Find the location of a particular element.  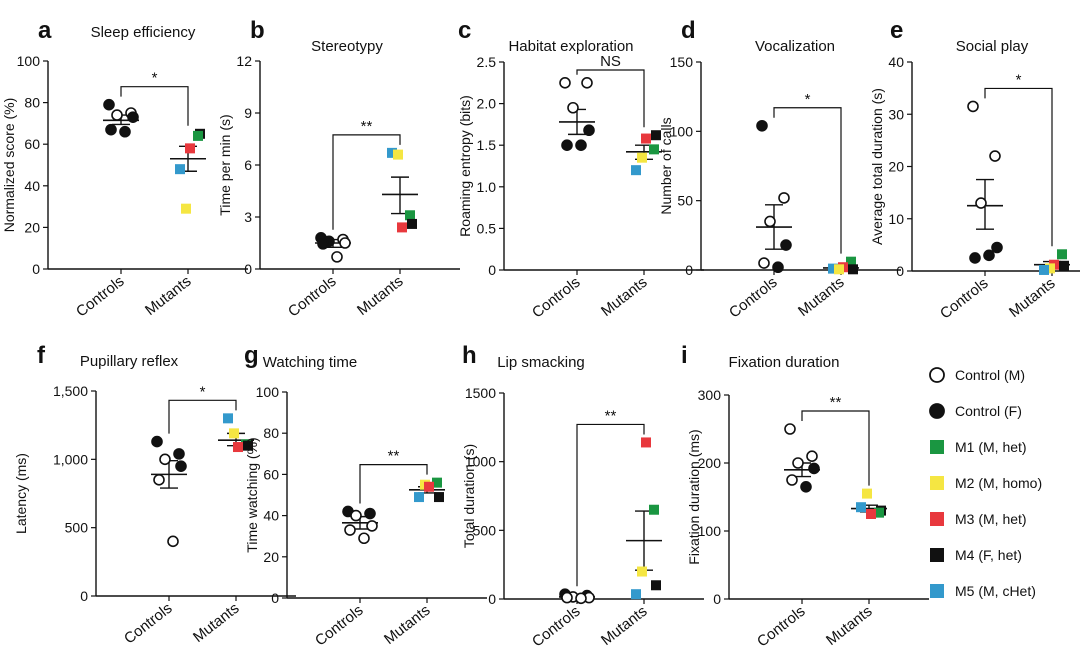

y-tick-label: 300 is located at coordinates (710, 395).